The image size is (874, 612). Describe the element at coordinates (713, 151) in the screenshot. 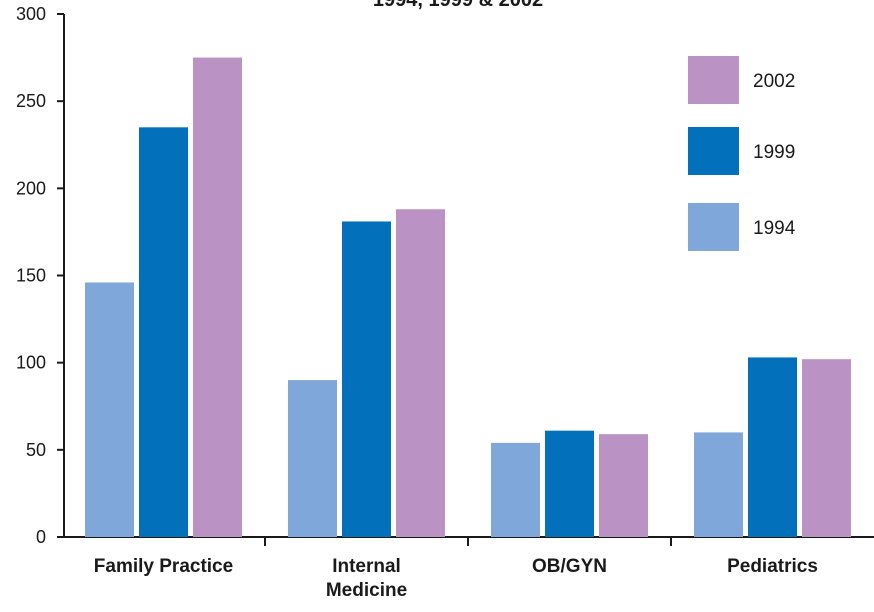

I see `legend-swatch-1999` at that location.